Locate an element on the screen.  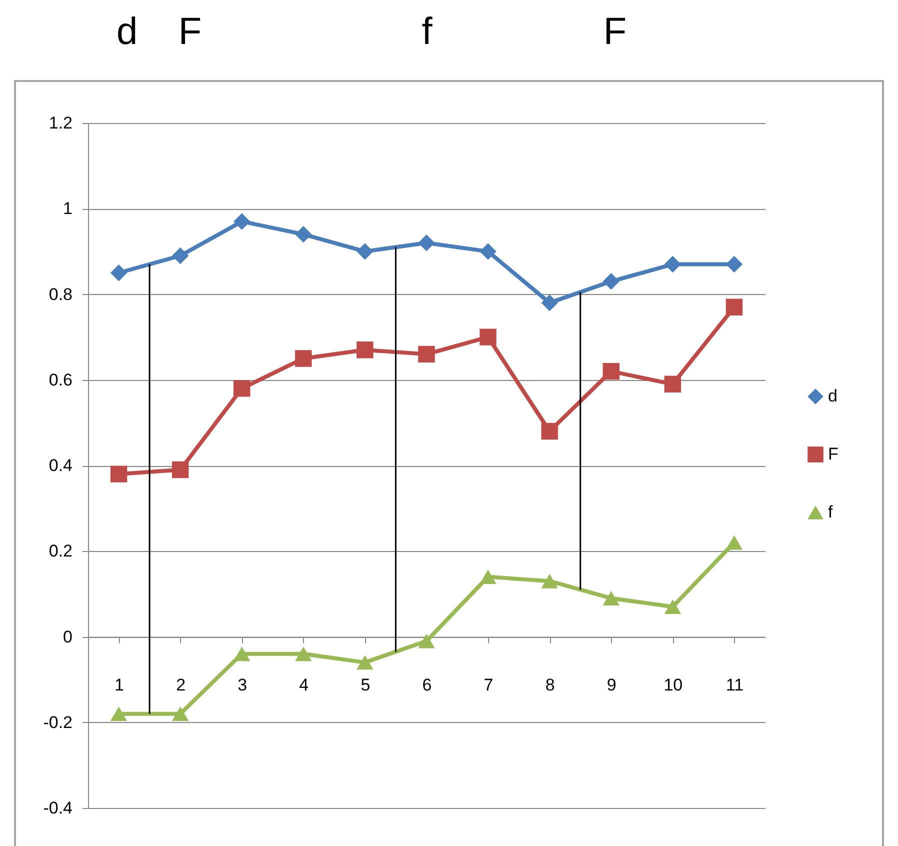
x-tick-label: 9 is located at coordinates (611, 684).